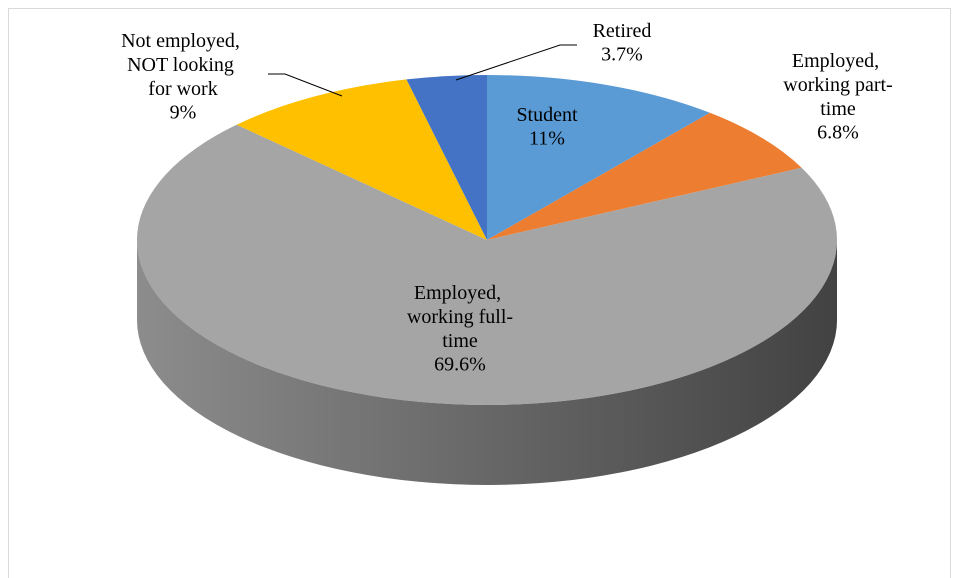  I want to click on category-label: Retired, so click(622, 31).